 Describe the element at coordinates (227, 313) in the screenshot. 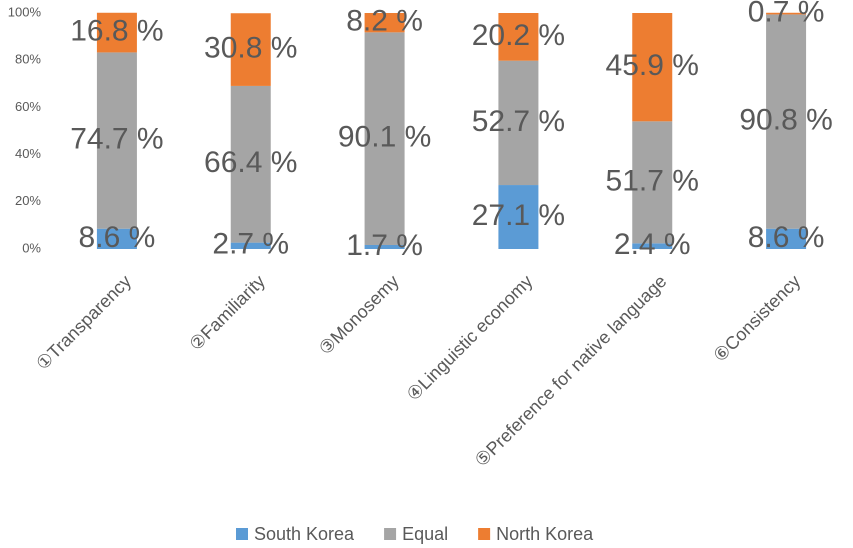

I see `x-tick-label: ②Familiarity` at that location.